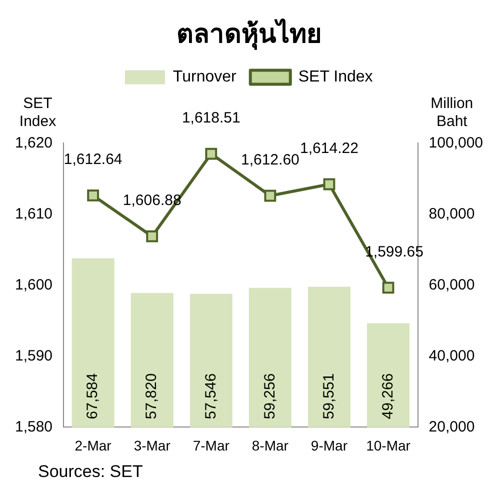 The height and width of the screenshot is (502, 500). What do you see at coordinates (329, 396) in the screenshot?
I see `data-label: 59,551` at bounding box center [329, 396].